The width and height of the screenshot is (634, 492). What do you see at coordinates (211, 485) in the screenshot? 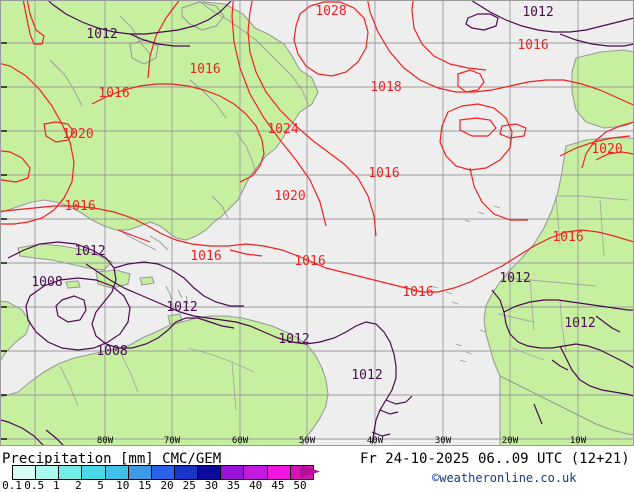
I see `colorbar-tick-30: 30` at bounding box center [211, 485].